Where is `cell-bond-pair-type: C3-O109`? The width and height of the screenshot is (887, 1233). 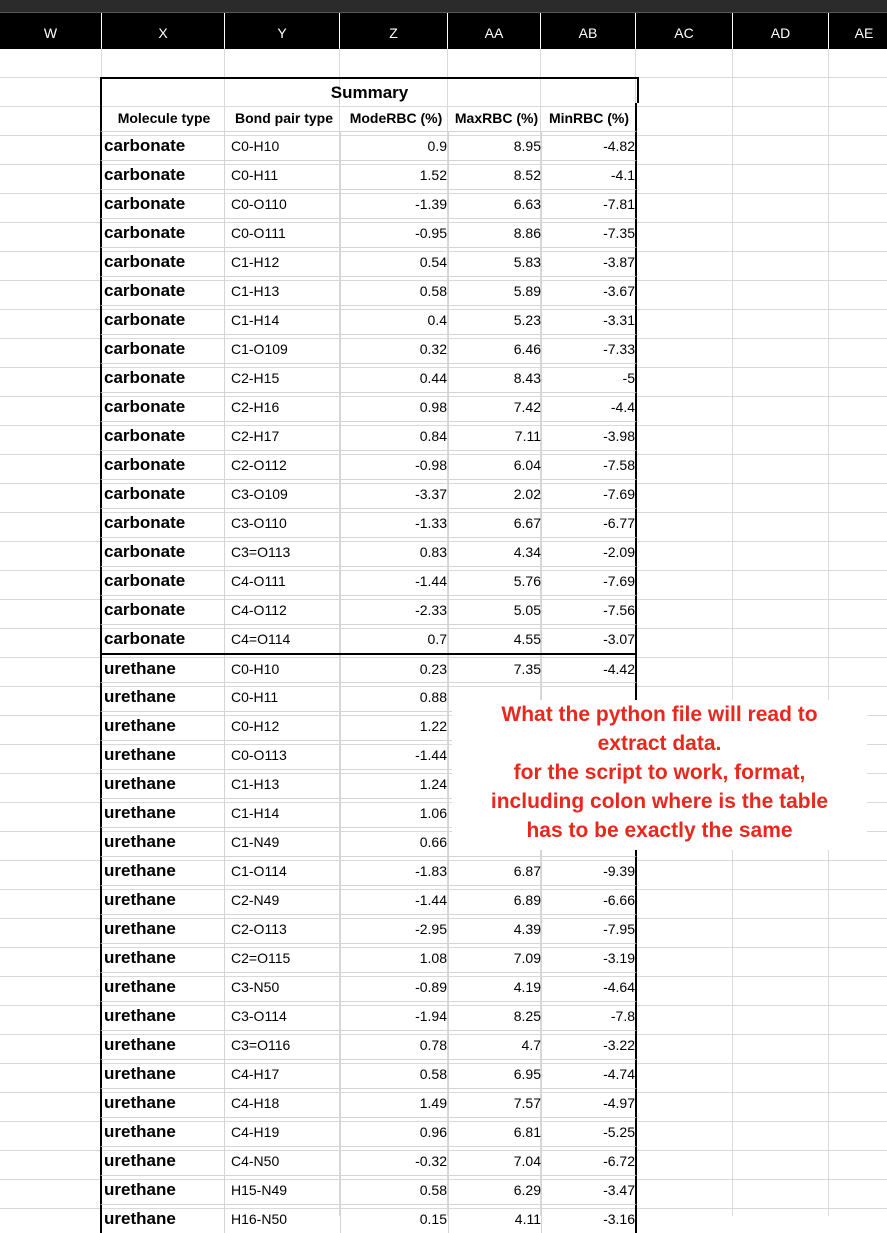
cell-bond-pair-type: C3-O109 is located at coordinates (259, 494).